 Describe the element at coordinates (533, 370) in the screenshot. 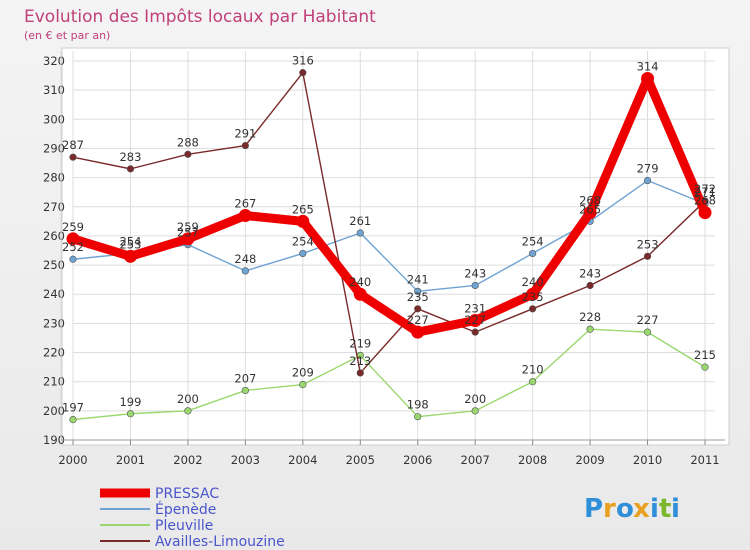

I see `data-label: 210` at that location.